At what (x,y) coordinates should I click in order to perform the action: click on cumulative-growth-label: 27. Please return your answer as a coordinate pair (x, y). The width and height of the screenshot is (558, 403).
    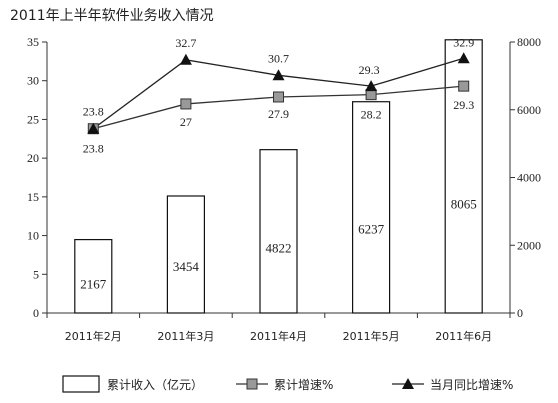
    Looking at the image, I should click on (186, 122).